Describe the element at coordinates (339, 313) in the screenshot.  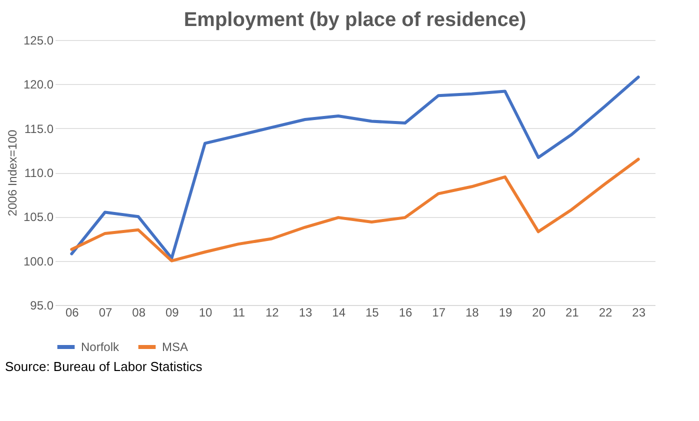
I see `x-tick-label: 14` at that location.